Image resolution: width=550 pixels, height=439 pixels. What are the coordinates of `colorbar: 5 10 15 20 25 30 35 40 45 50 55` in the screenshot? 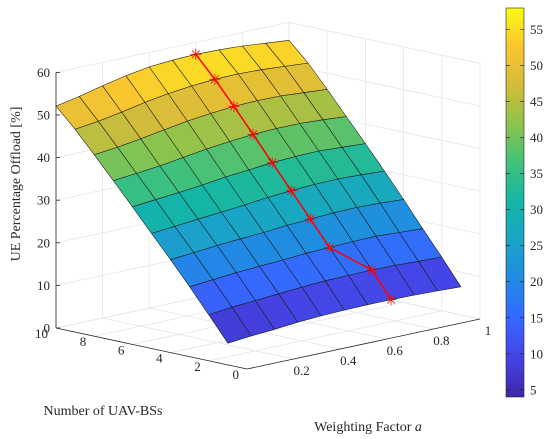 It's located at (524, 202).